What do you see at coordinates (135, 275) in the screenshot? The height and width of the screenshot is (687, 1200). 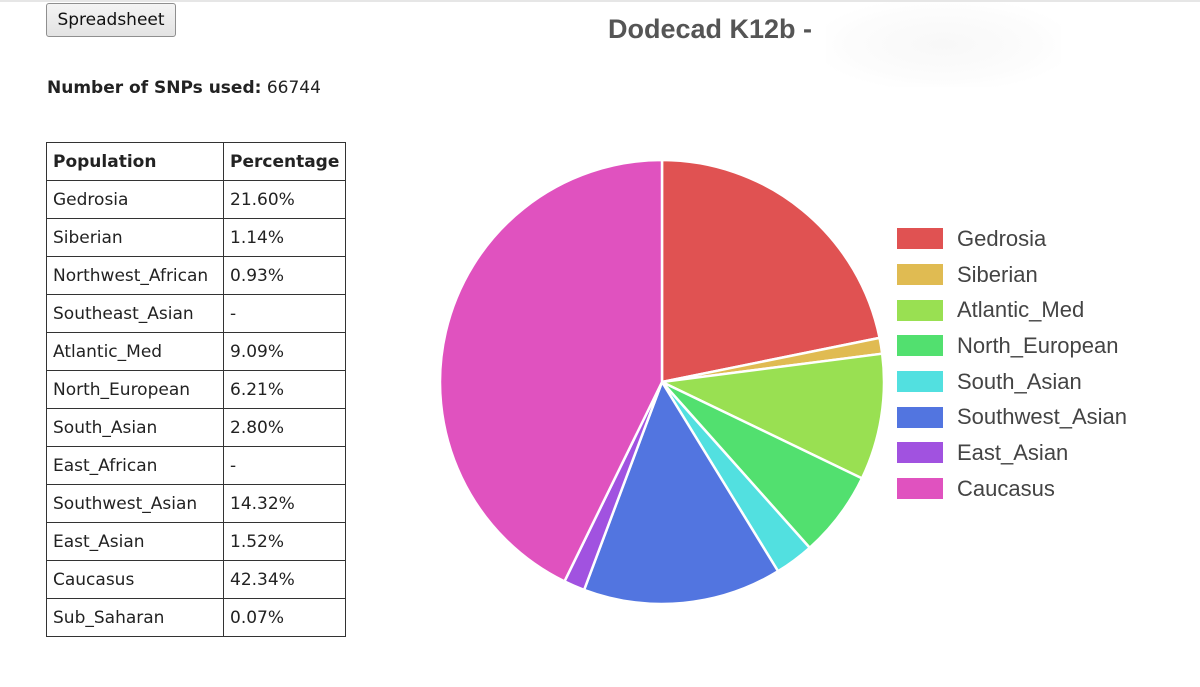 I see `population-cell: Northwest_African` at bounding box center [135, 275].